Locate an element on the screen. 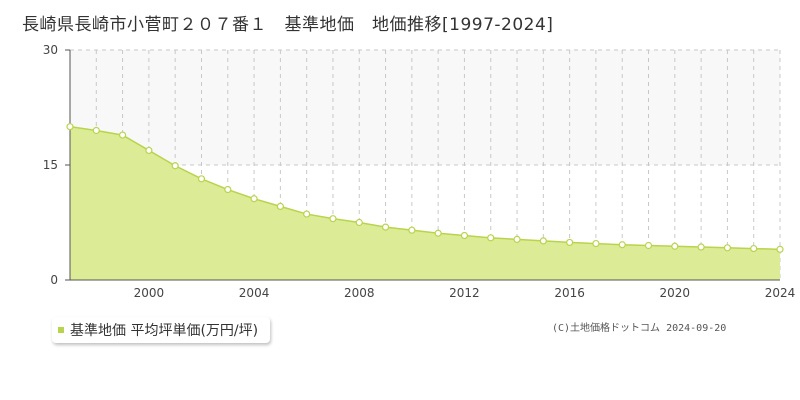 The image size is (800, 400). data-point-2013 is located at coordinates (491, 238).